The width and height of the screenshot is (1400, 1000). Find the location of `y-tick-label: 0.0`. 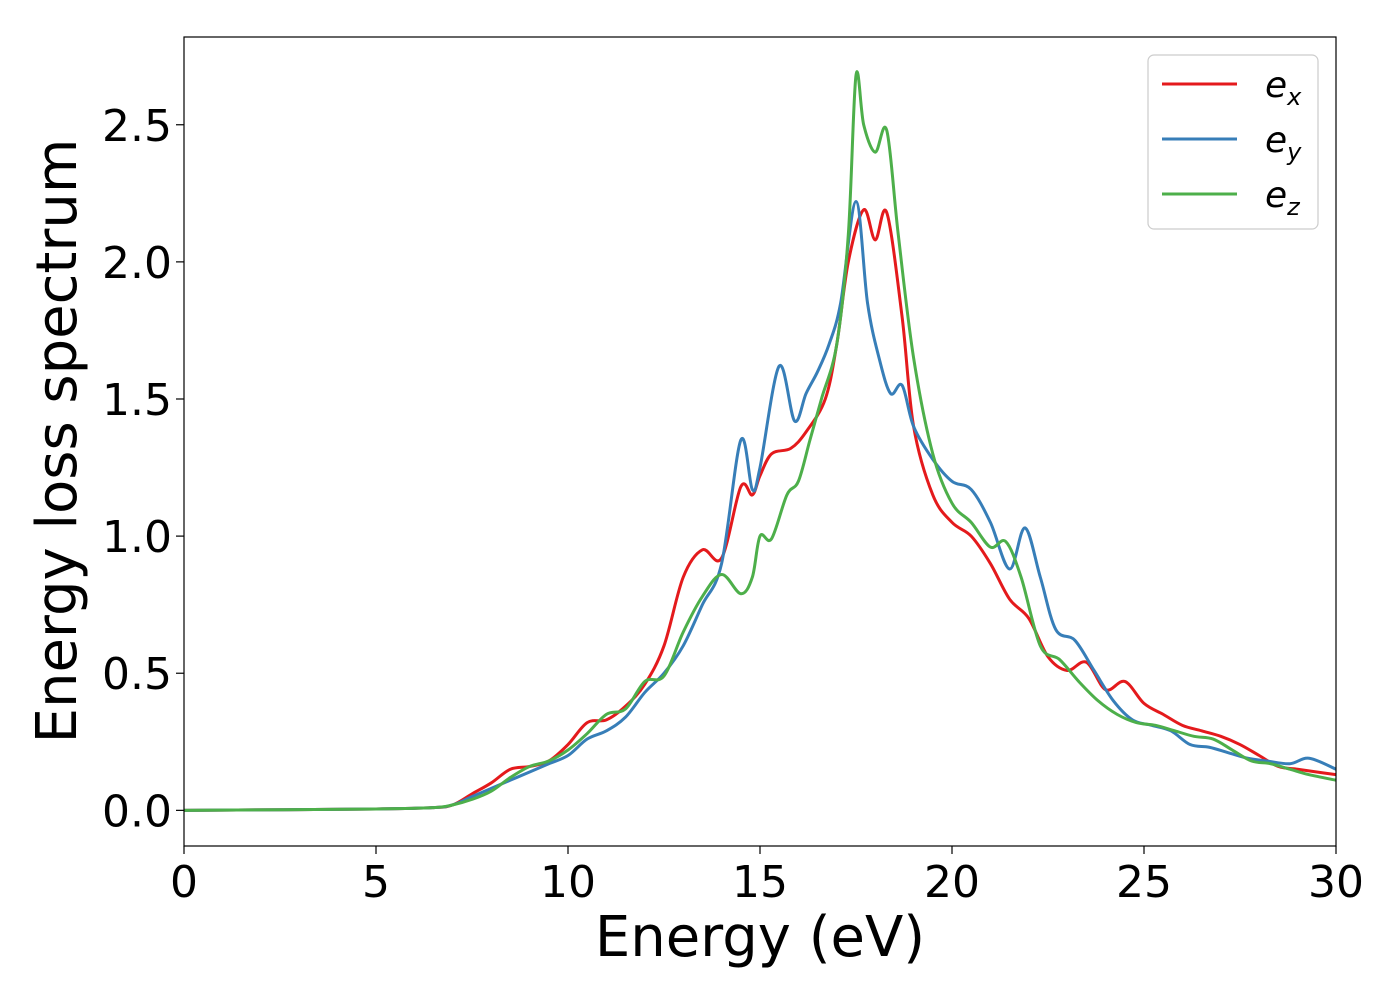

y-tick-label: 0.0 is located at coordinates (137, 811).